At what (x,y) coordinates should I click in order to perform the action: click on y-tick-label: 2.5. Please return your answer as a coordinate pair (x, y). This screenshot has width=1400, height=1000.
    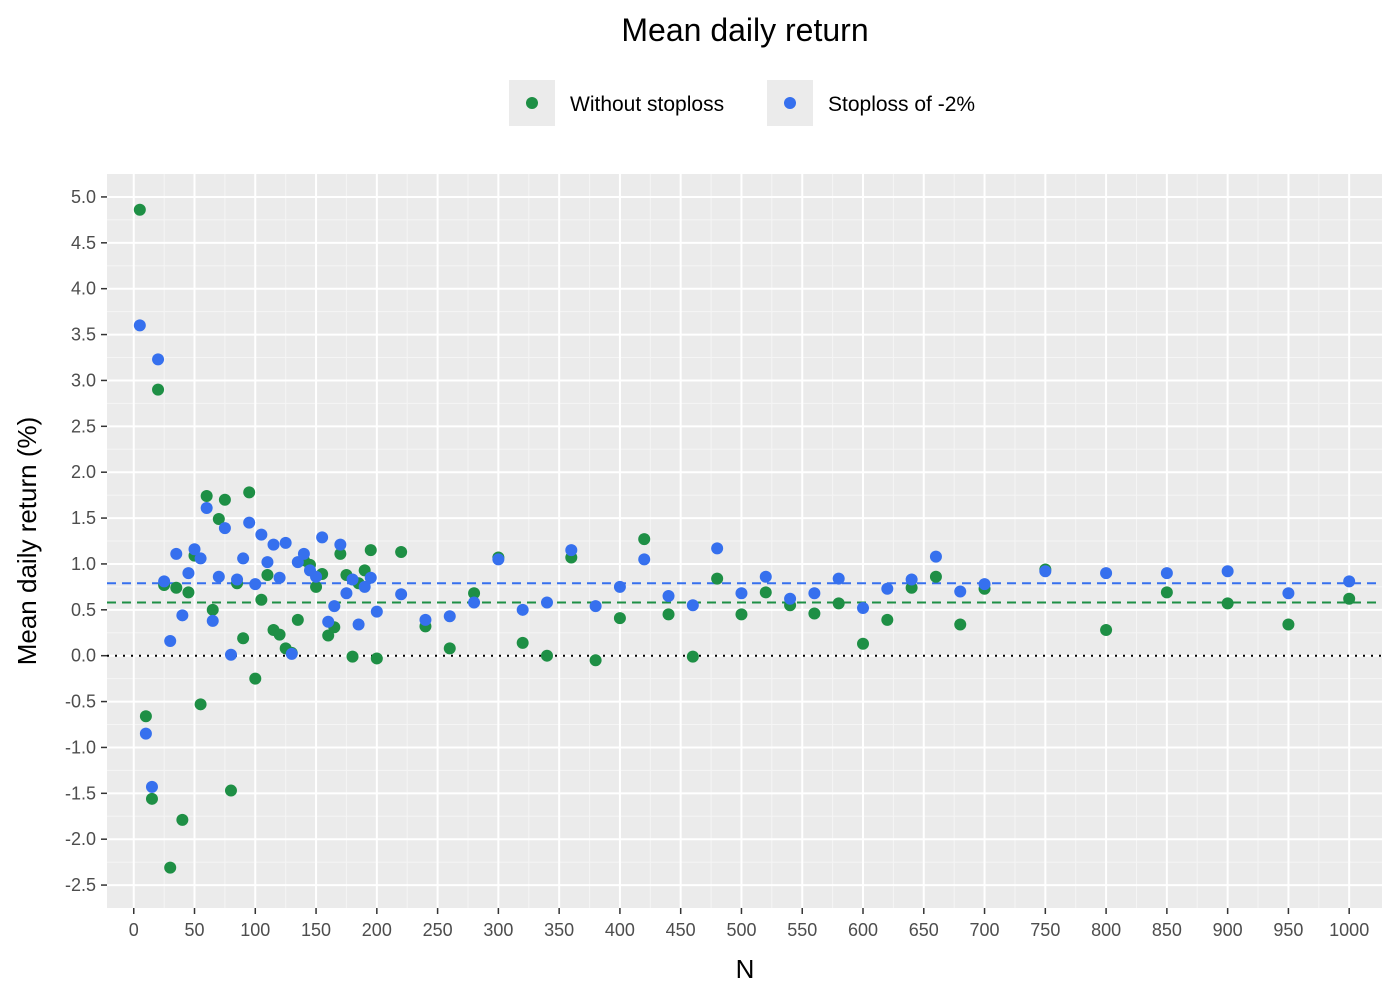
    Looking at the image, I should click on (83, 426).